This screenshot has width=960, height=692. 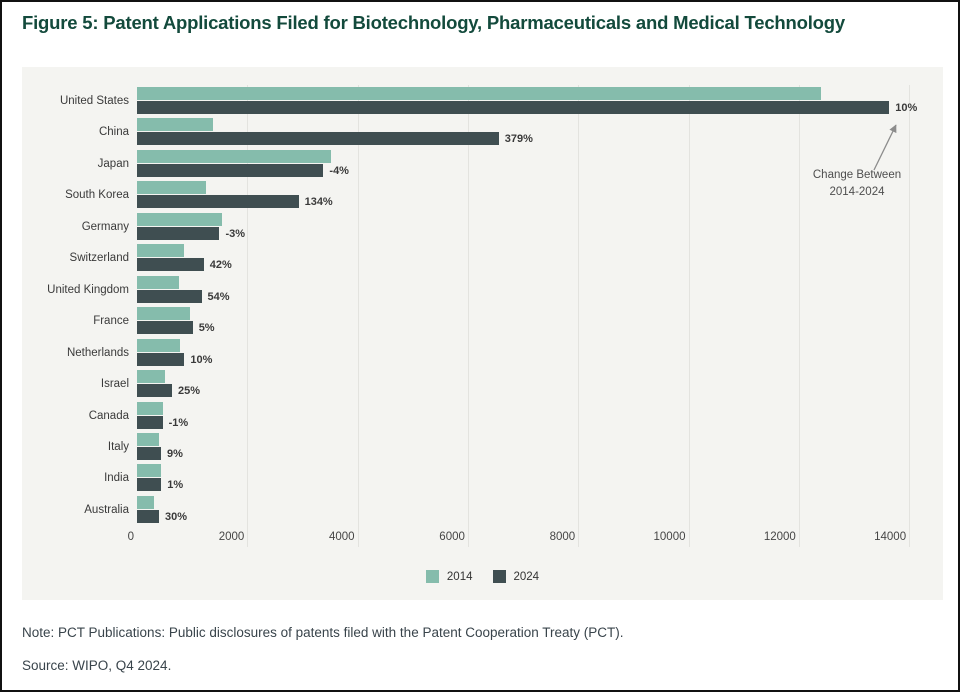 What do you see at coordinates (482, 384) in the screenshot?
I see `country-row: Israel 25%` at bounding box center [482, 384].